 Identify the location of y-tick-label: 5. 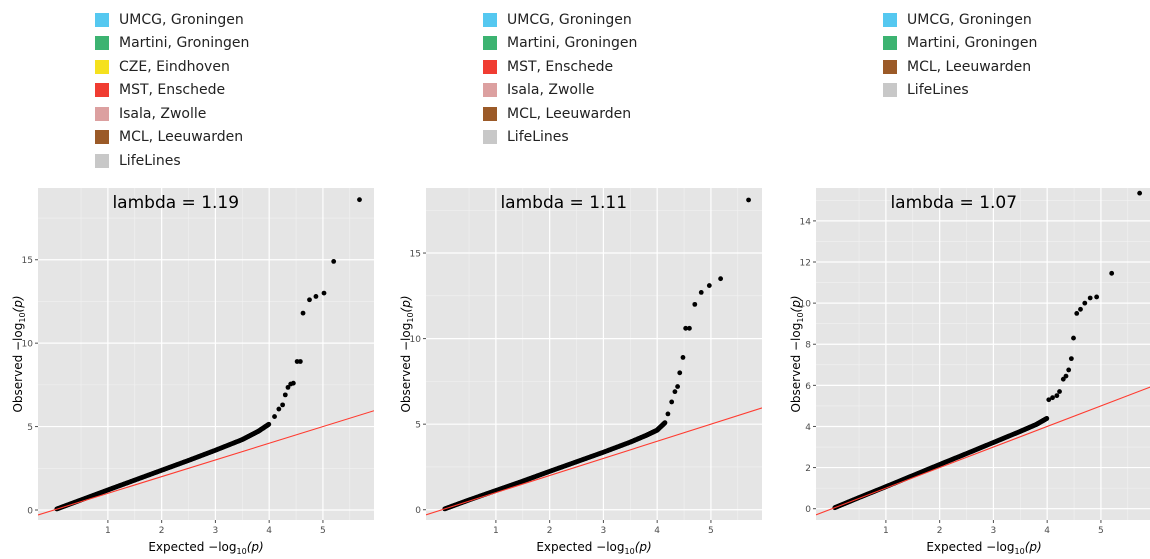
(418, 426).